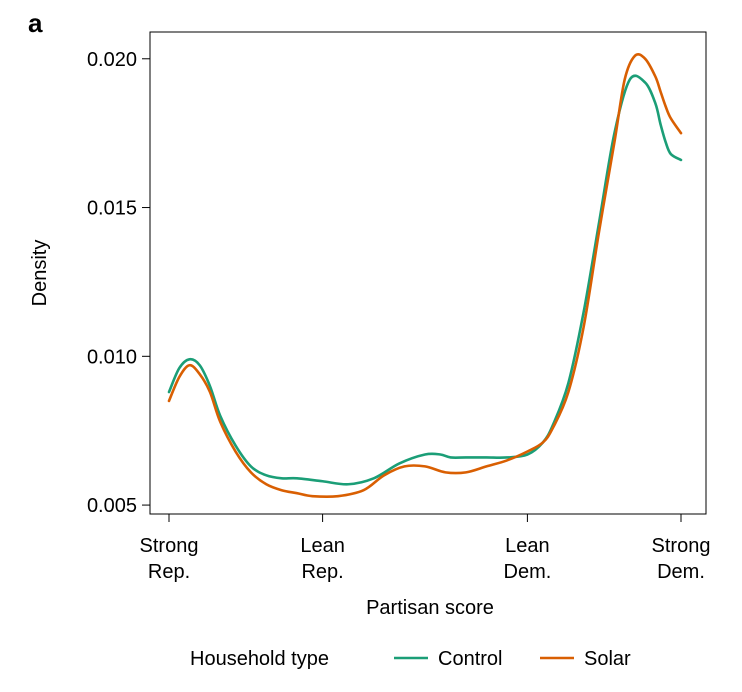 This screenshot has width=742, height=692. What do you see at coordinates (112, 60) in the screenshot?
I see `y-tick-label: 0.020` at bounding box center [112, 60].